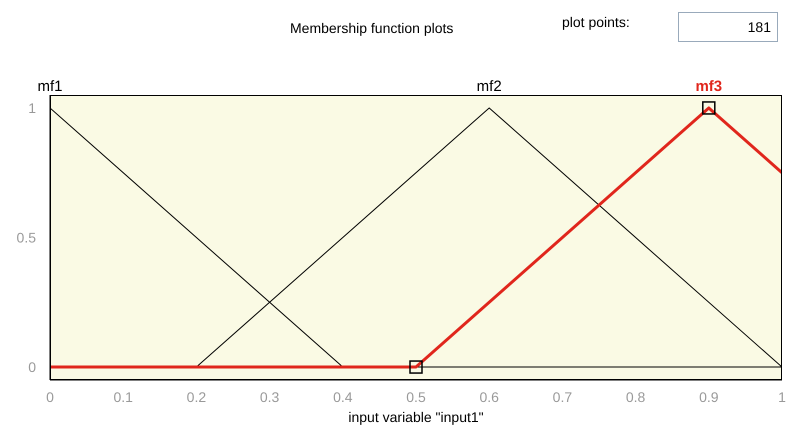 This screenshot has width=788, height=446. What do you see at coordinates (270, 396) in the screenshot?
I see `x-tick-label: 0.3` at bounding box center [270, 396].